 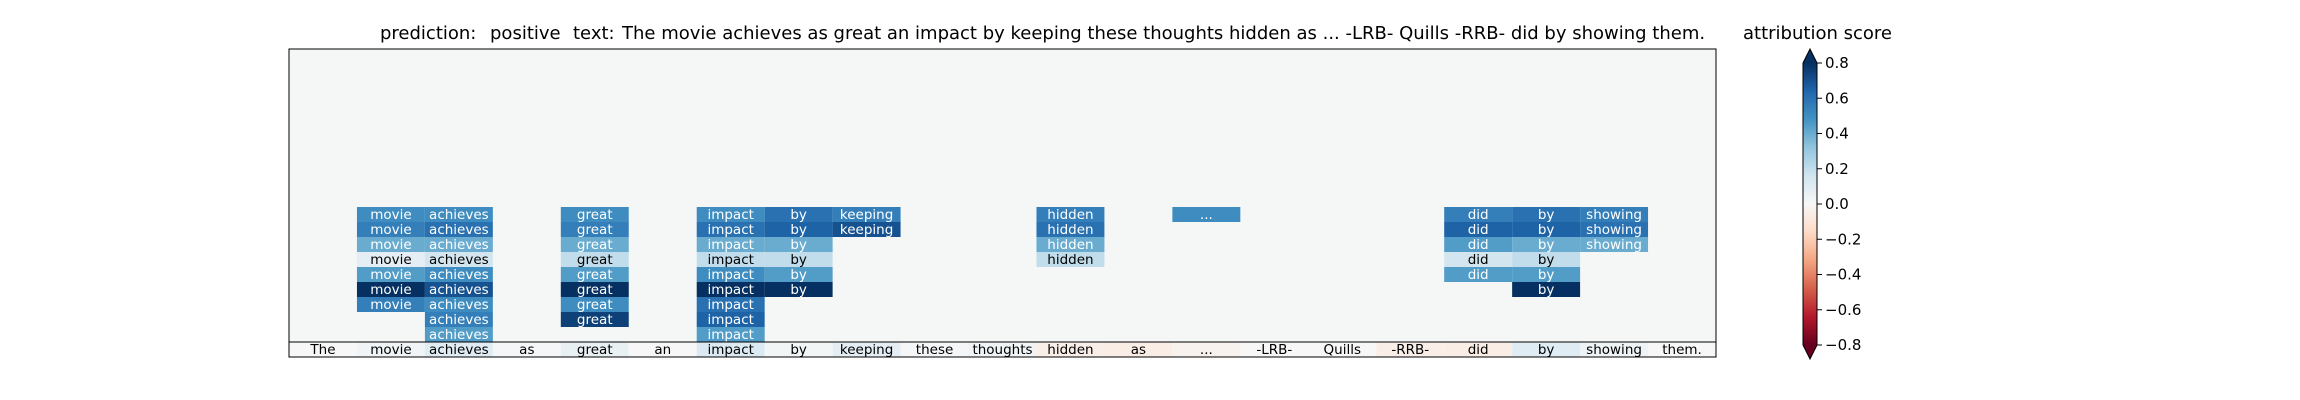 What do you see at coordinates (525, 33) in the screenshot?
I see `prediction-value: positive` at bounding box center [525, 33].